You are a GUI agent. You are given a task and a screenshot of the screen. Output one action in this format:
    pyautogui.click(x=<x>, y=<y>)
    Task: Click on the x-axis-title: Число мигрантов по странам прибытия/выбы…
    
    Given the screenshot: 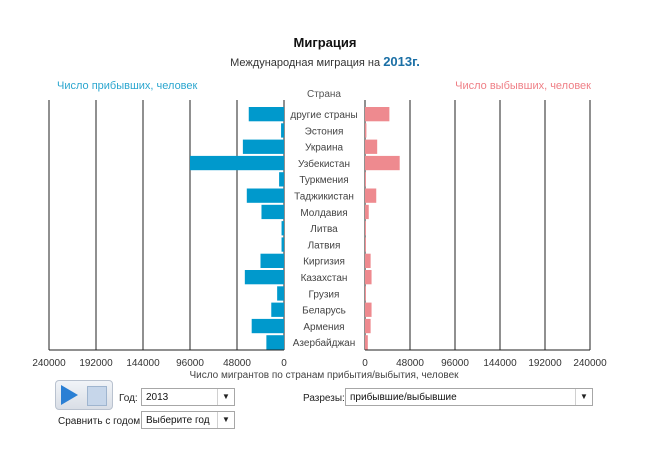 What is the action you would take?
    pyautogui.click(x=324, y=375)
    